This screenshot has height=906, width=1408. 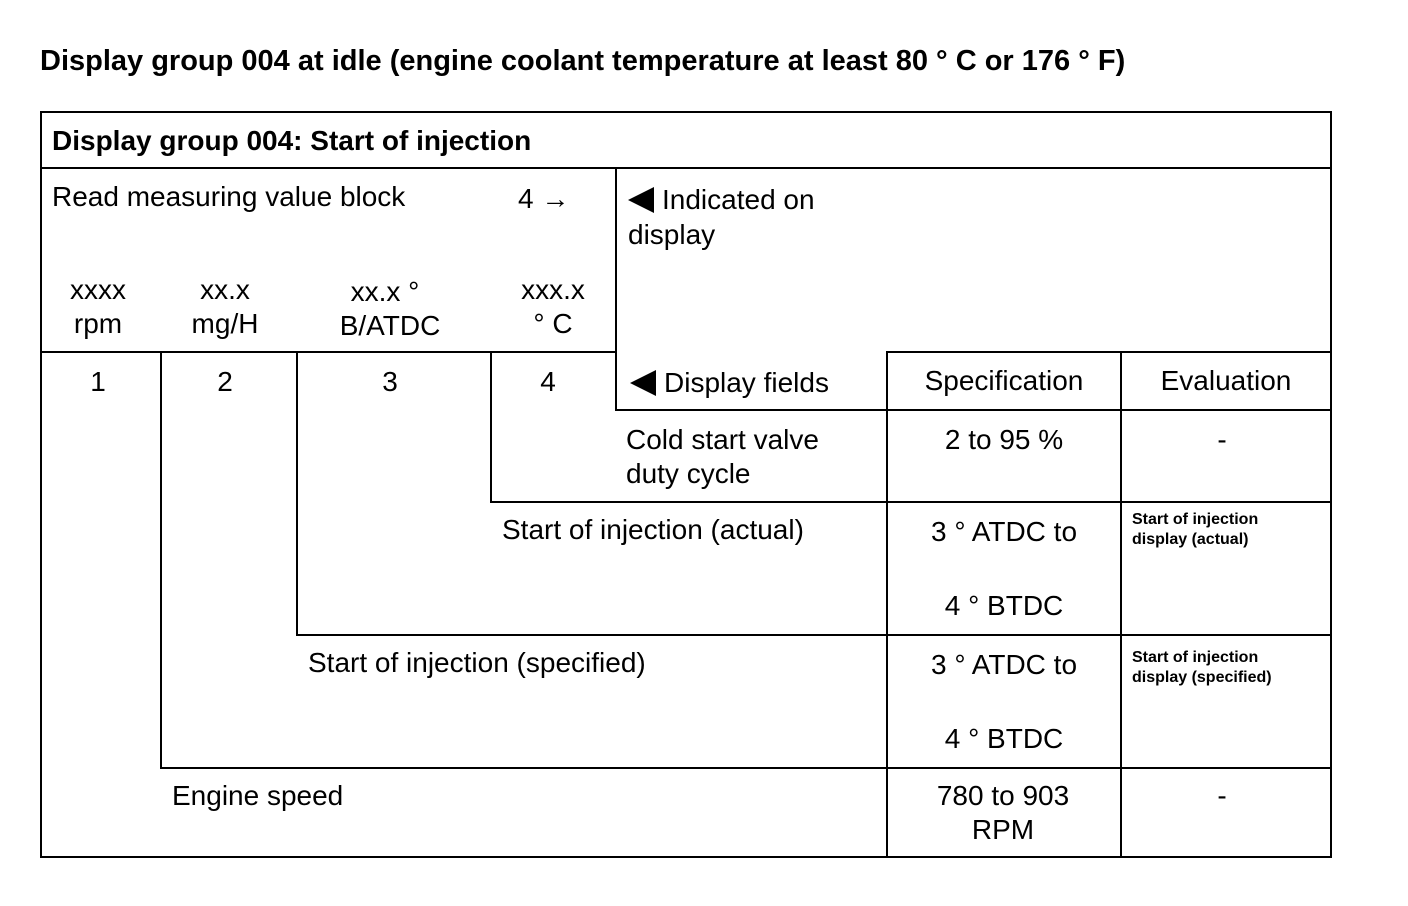 I want to click on row2-bottom, so click(x=814, y=635).